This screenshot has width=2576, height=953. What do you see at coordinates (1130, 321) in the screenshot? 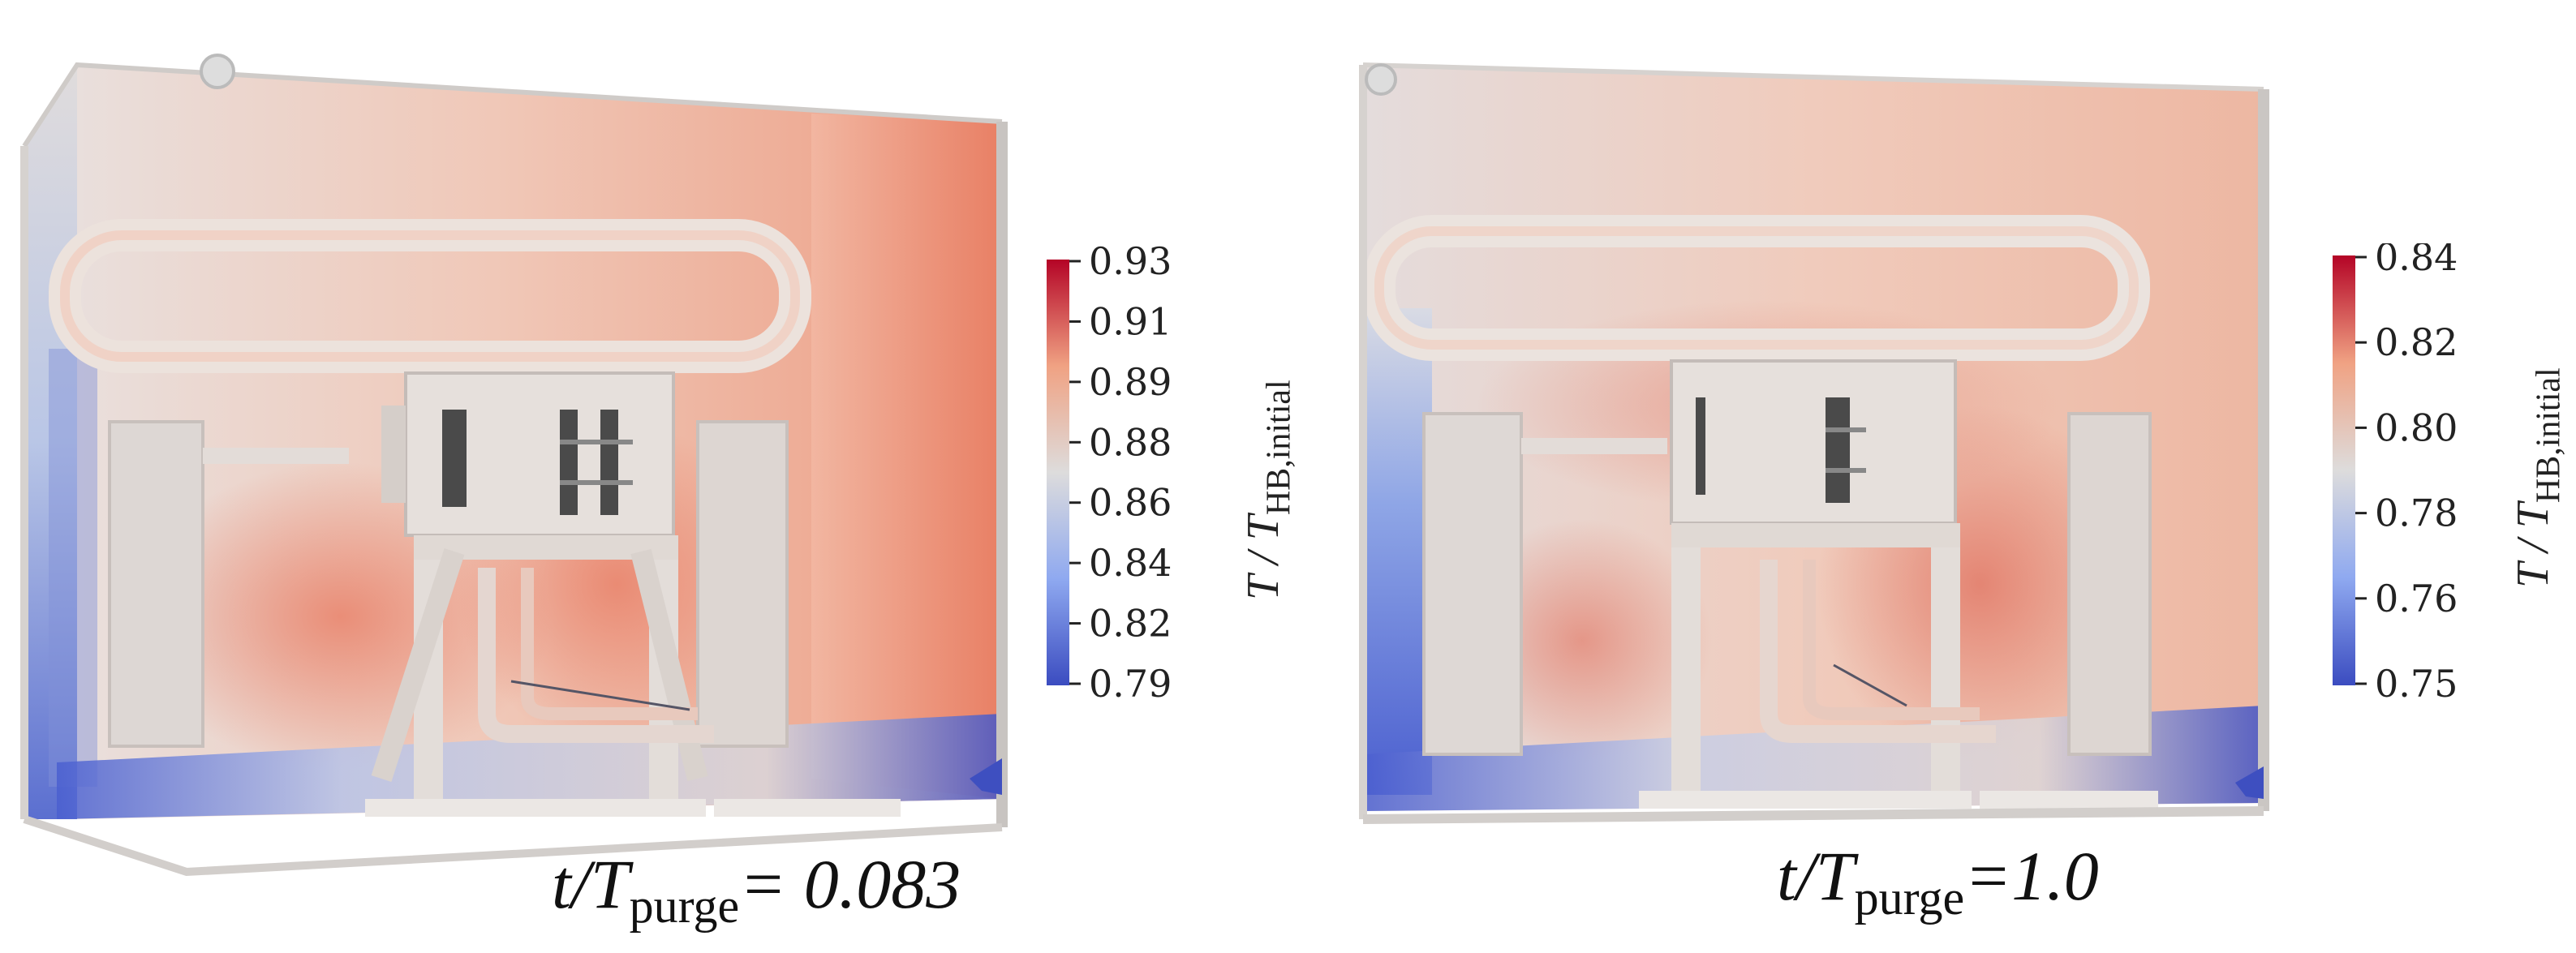
I see `colorbar-tick-label: 0.91` at bounding box center [1130, 321].